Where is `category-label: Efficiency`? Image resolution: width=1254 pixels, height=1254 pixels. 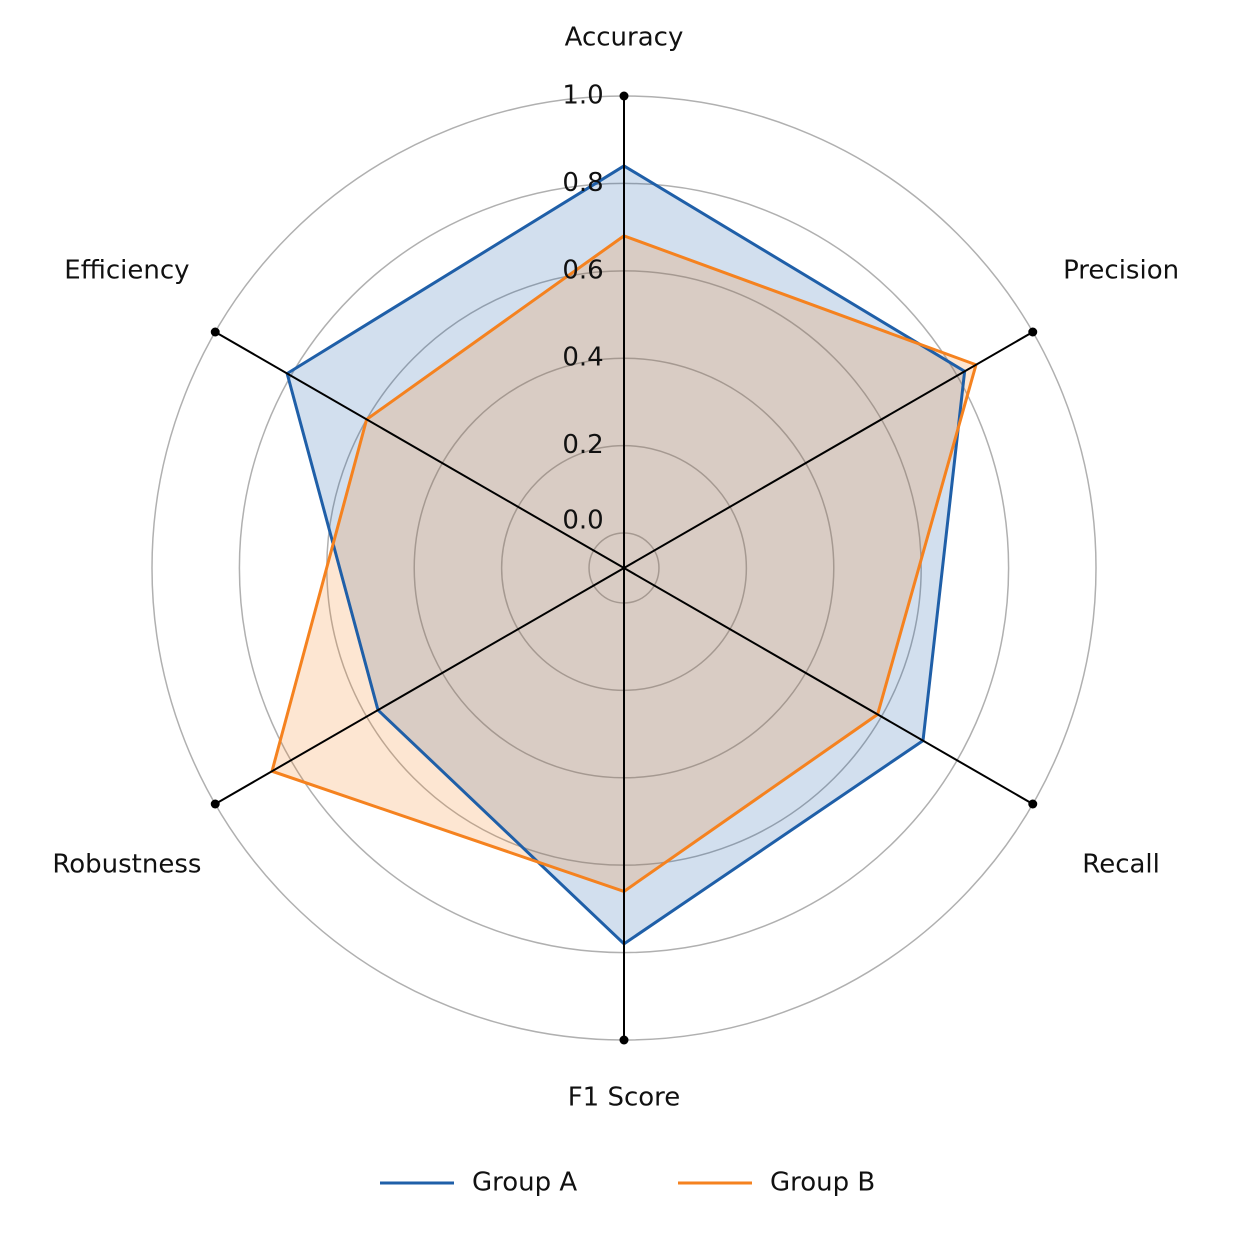 category-label: Efficiency is located at coordinates (126, 271).